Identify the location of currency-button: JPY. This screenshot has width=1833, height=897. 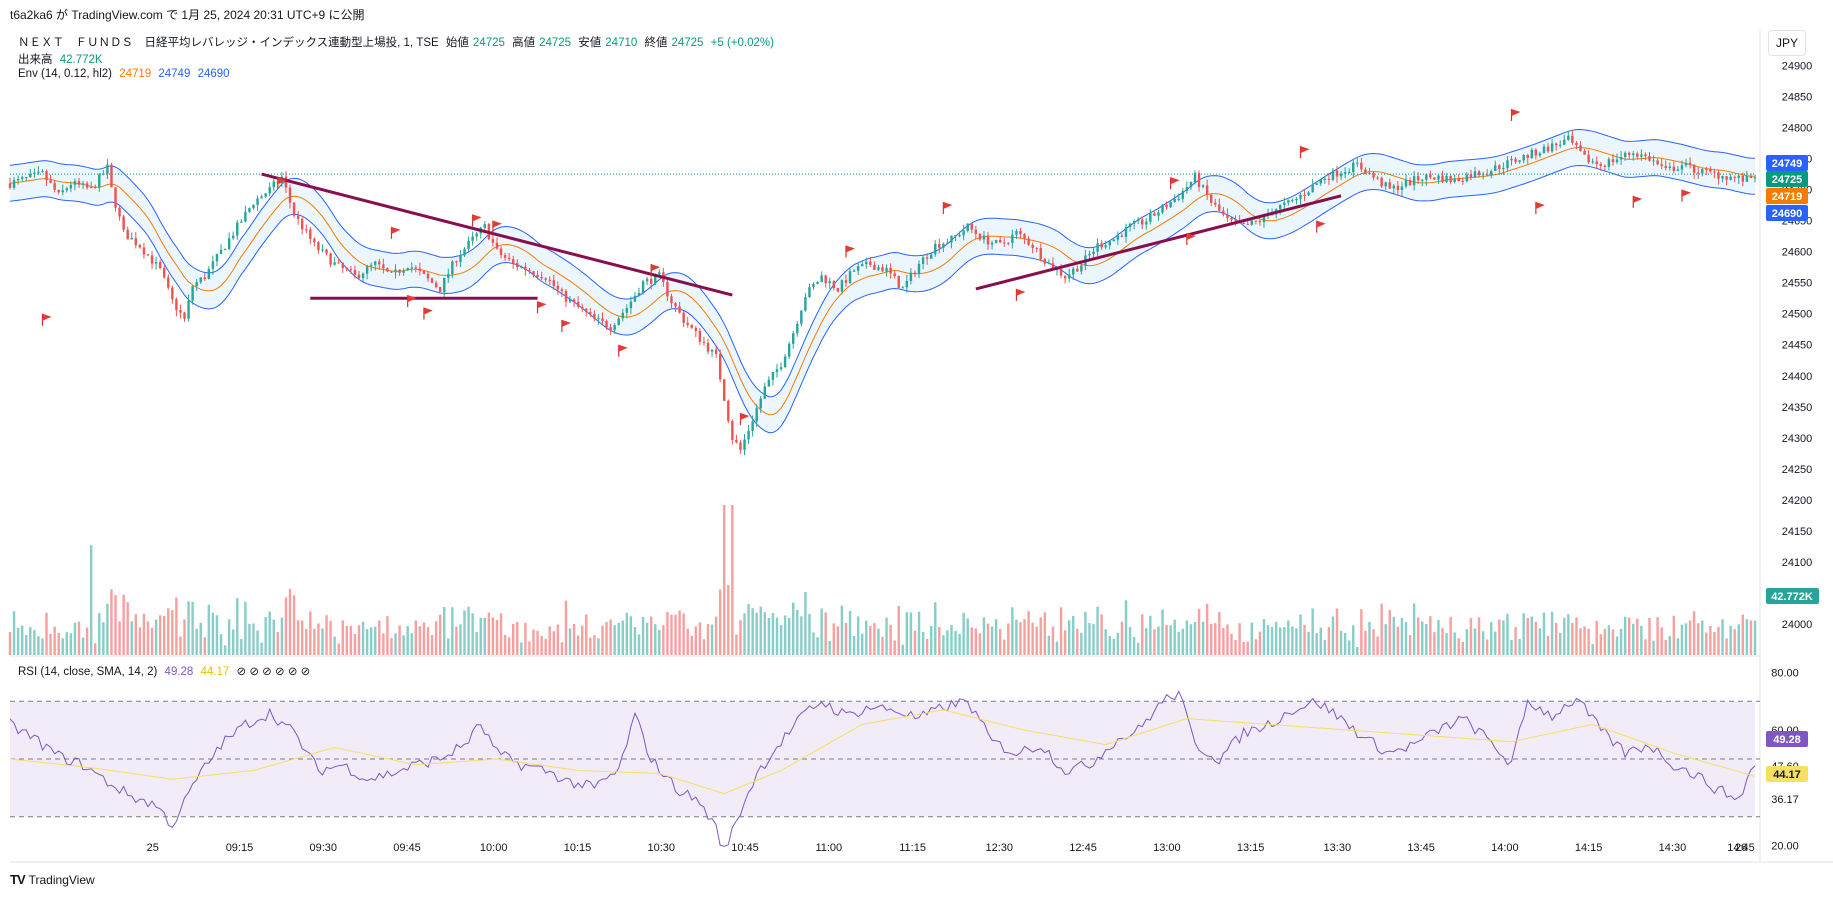
(1787, 43).